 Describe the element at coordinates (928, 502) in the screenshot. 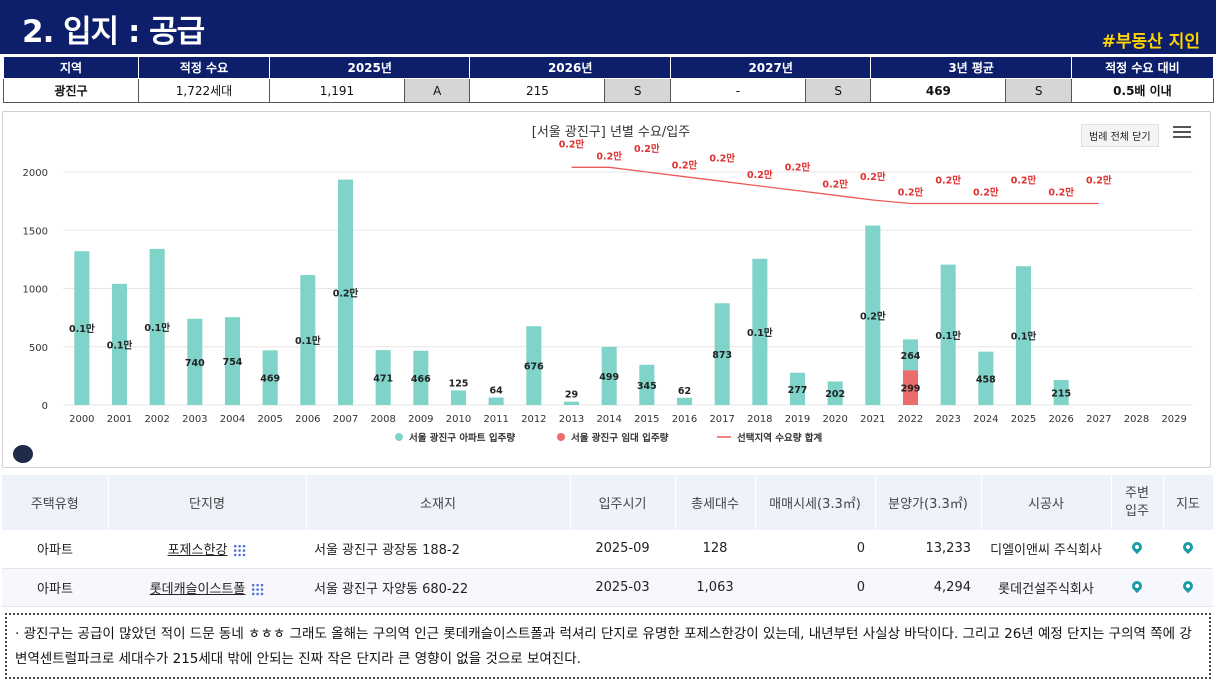

I see `complex-header: 분양가(3.3㎡)` at that location.